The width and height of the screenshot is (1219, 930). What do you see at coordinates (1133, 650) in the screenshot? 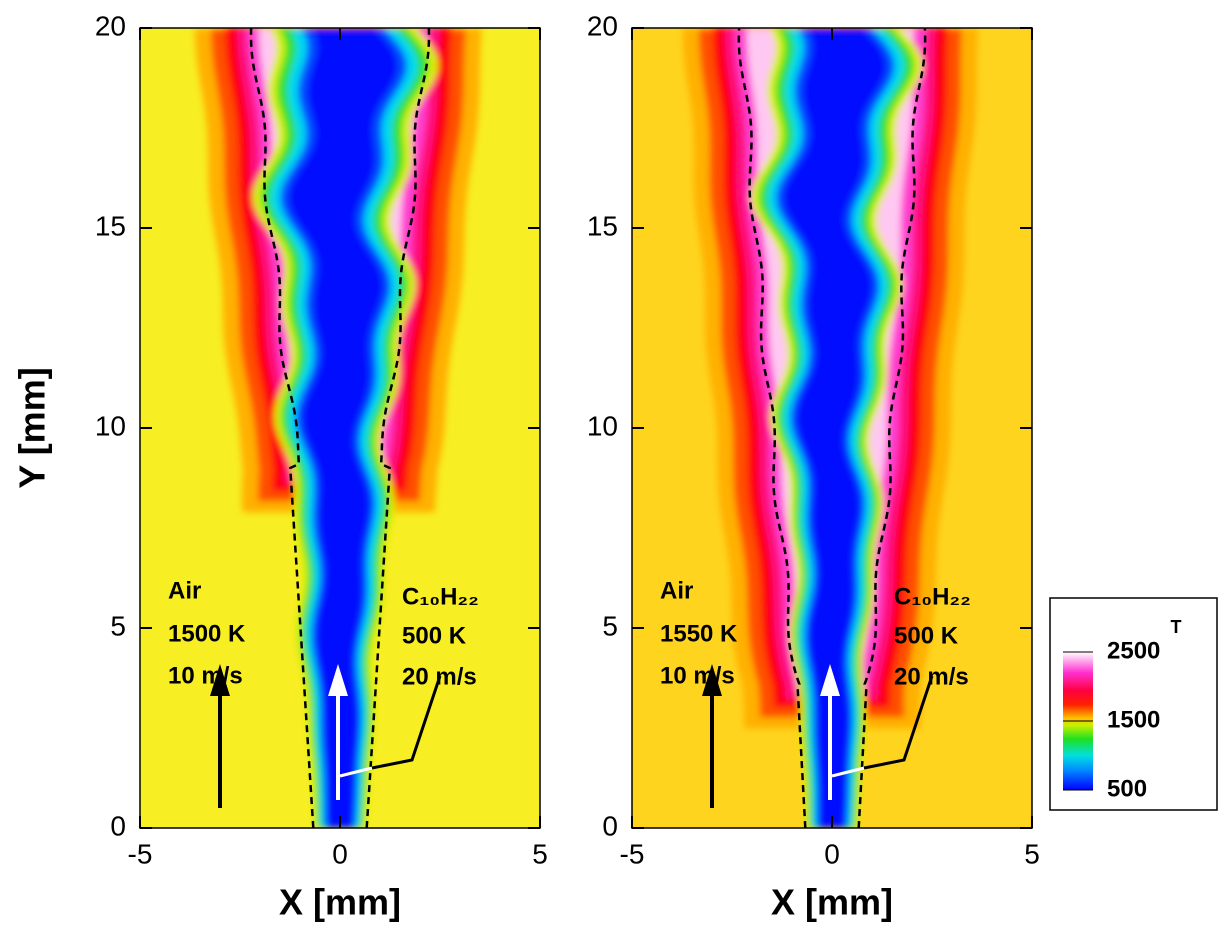
I see `colorbar-tick-label: 2500` at bounding box center [1133, 650].